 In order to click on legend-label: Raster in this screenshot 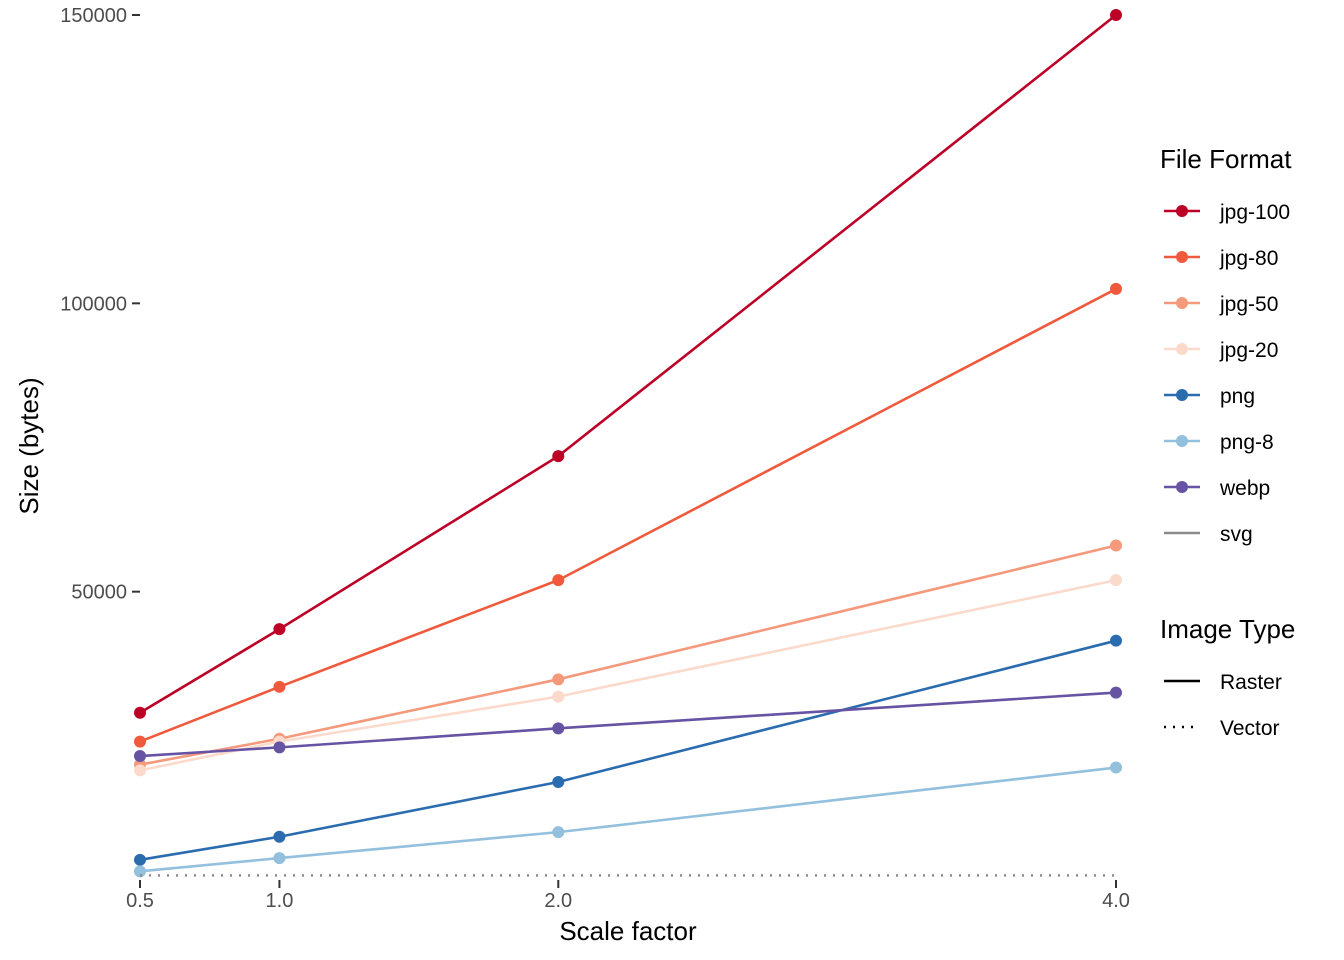, I will do `click(1251, 682)`.